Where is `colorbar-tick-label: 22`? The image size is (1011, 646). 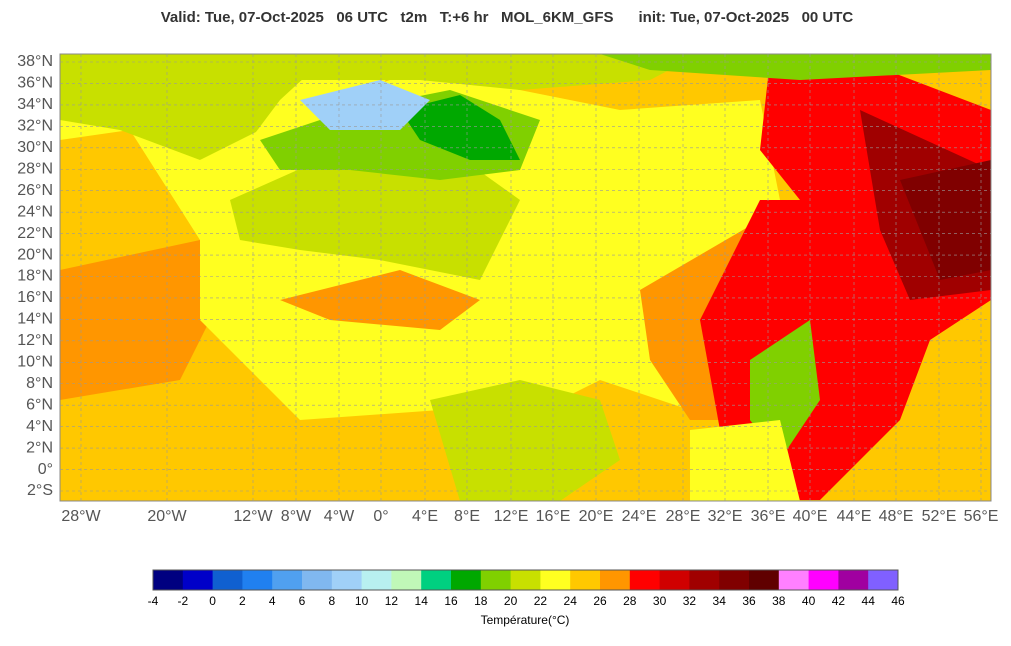
colorbar-tick-label: 22 is located at coordinates (541, 601).